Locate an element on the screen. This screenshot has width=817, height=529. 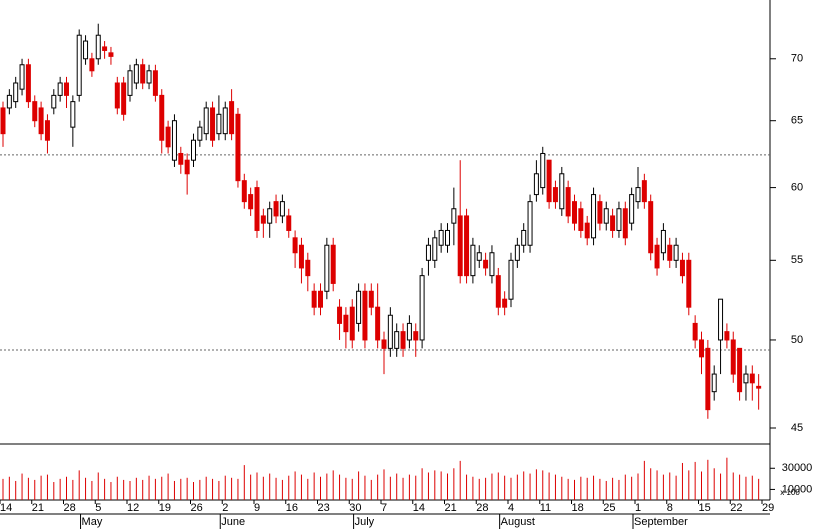
y-tick-label: 70 is located at coordinates (797, 59).